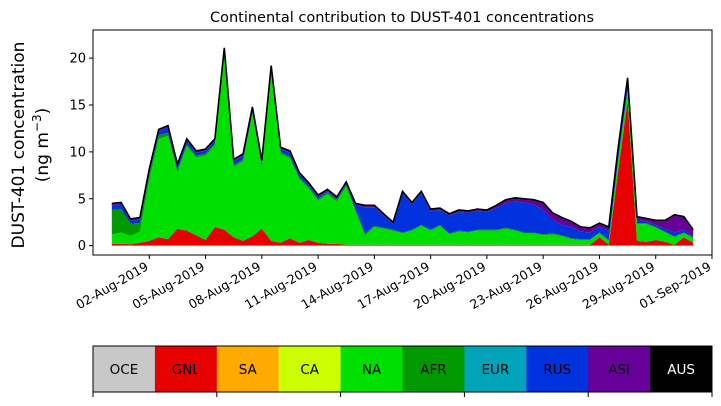 The image size is (721, 406). I want to click on colorbar-swatch-gnl, so click(186, 369).